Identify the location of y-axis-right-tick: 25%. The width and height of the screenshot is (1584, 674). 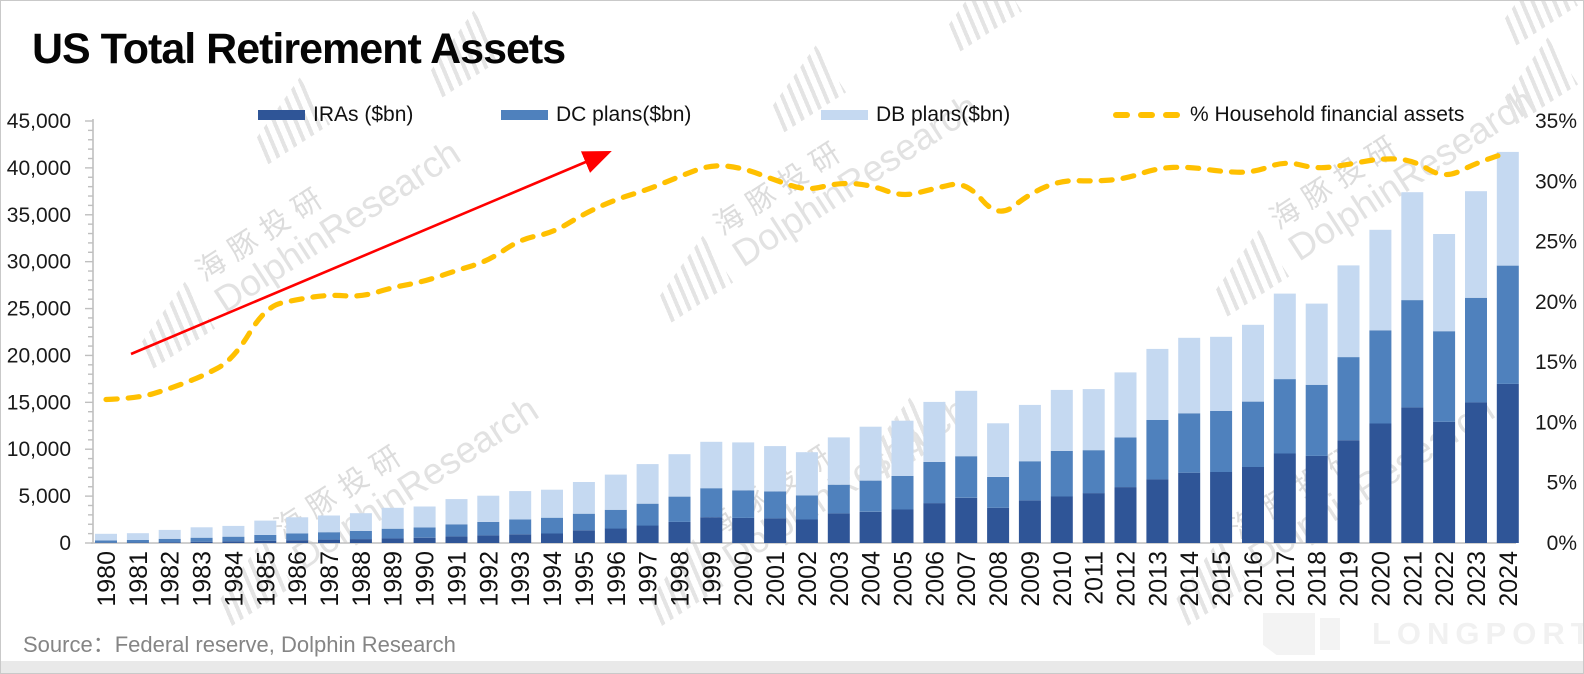
(1556, 242).